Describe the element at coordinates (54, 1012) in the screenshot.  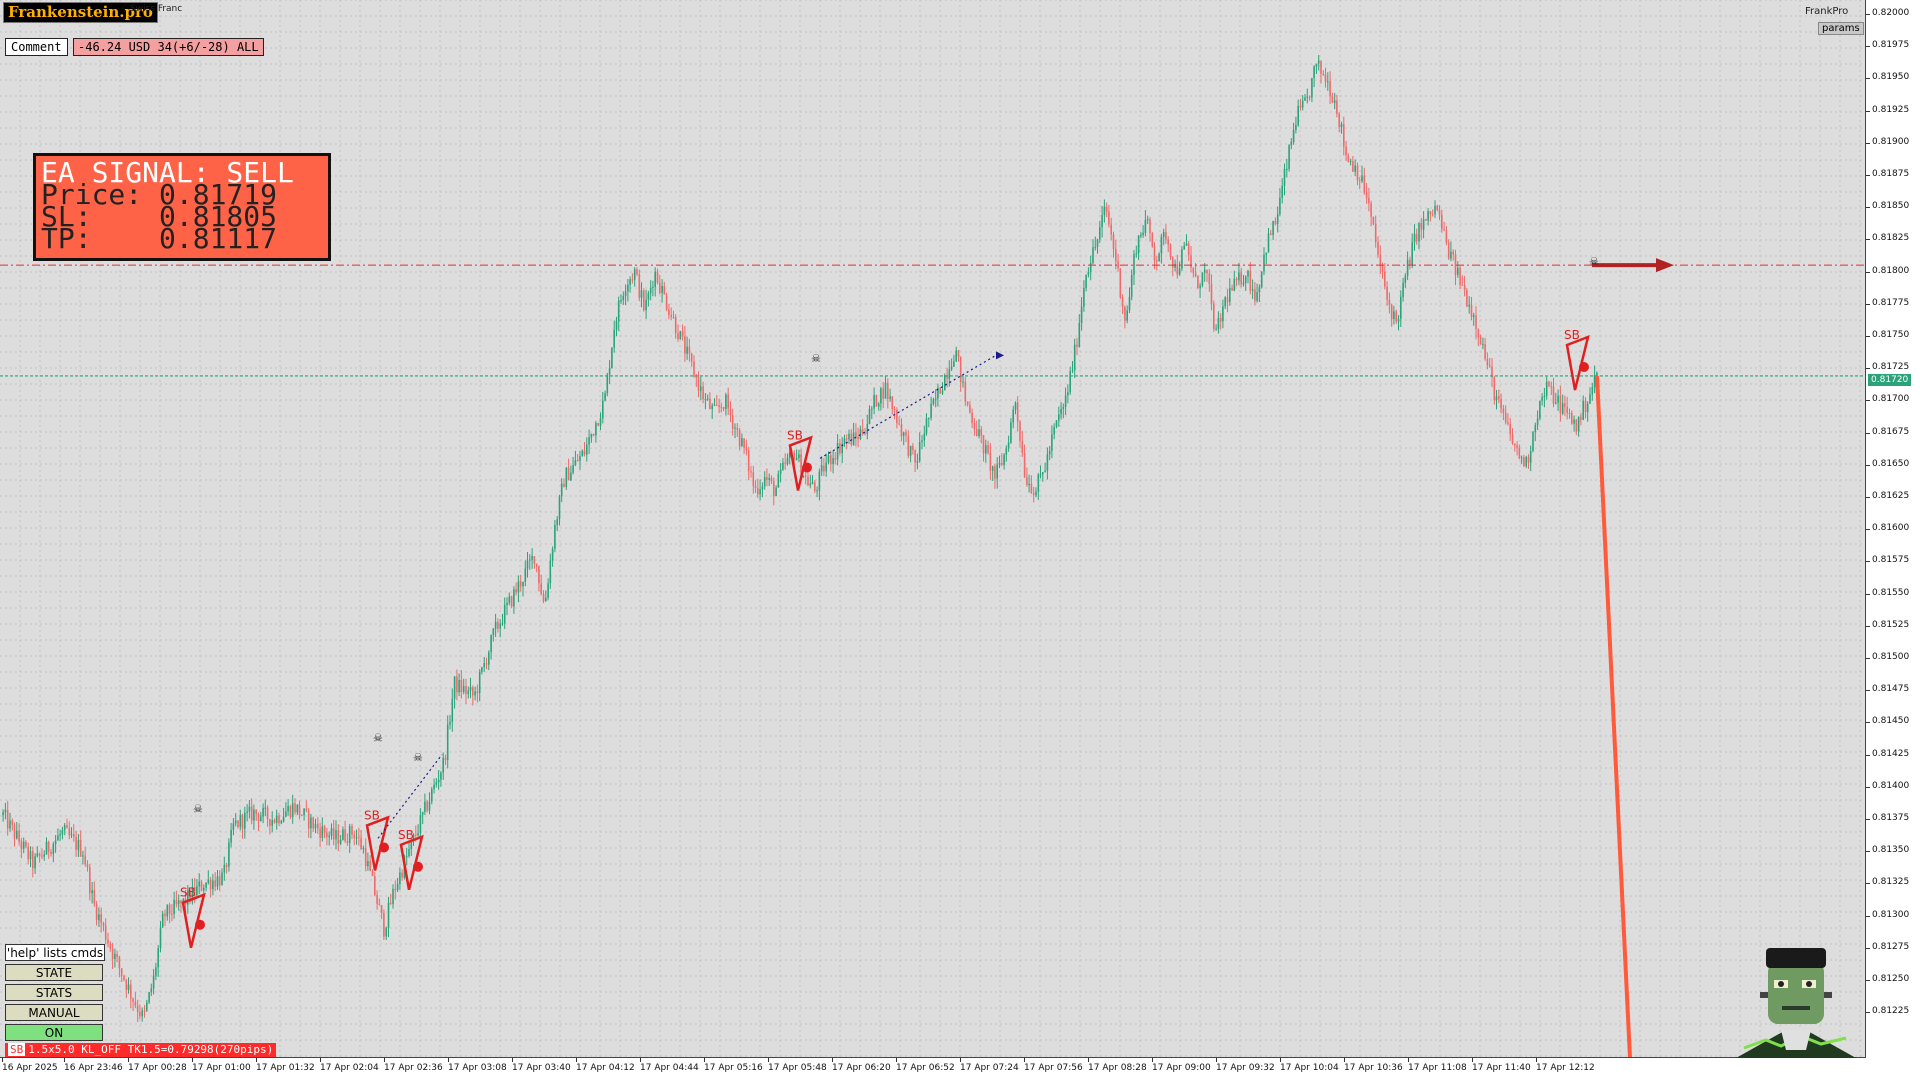
I see `manual-button: MANUAL` at that location.